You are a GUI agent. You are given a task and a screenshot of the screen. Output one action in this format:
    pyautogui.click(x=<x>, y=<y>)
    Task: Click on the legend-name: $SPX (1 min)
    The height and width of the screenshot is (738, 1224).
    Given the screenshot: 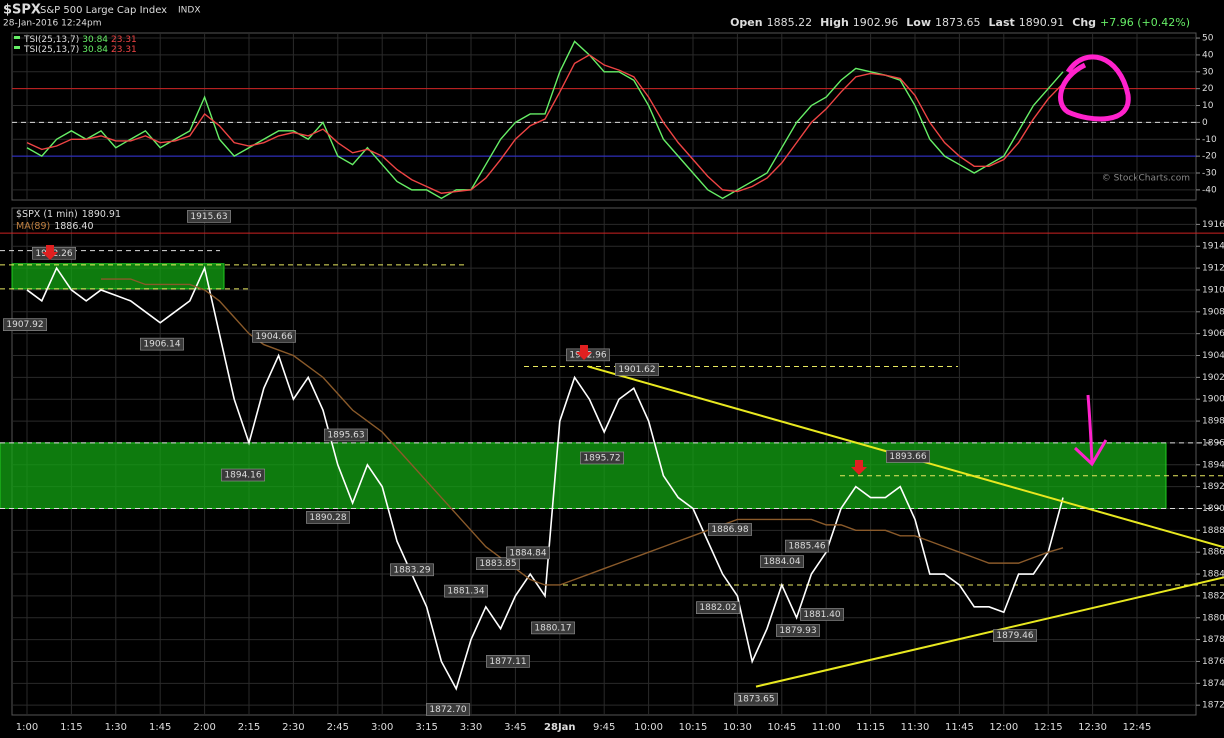 What is the action you would take?
    pyautogui.click(x=47, y=214)
    